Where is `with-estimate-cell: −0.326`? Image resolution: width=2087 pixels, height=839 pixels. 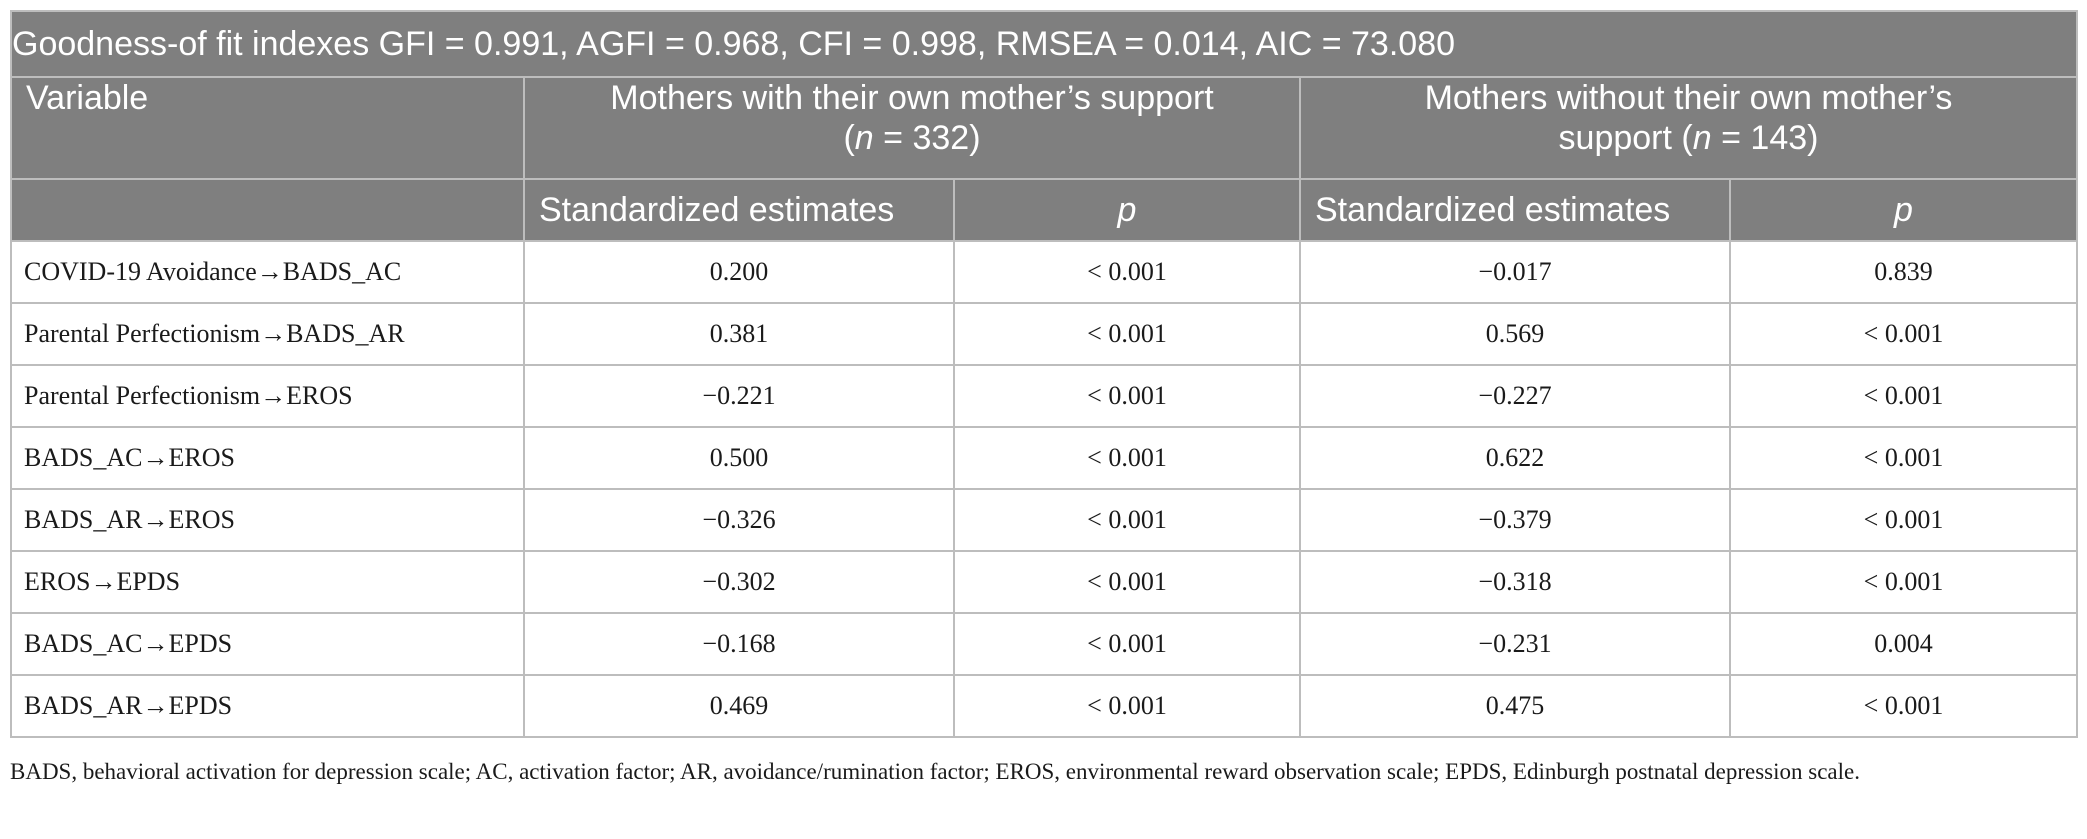 with-estimate-cell: −0.326 is located at coordinates (739, 520).